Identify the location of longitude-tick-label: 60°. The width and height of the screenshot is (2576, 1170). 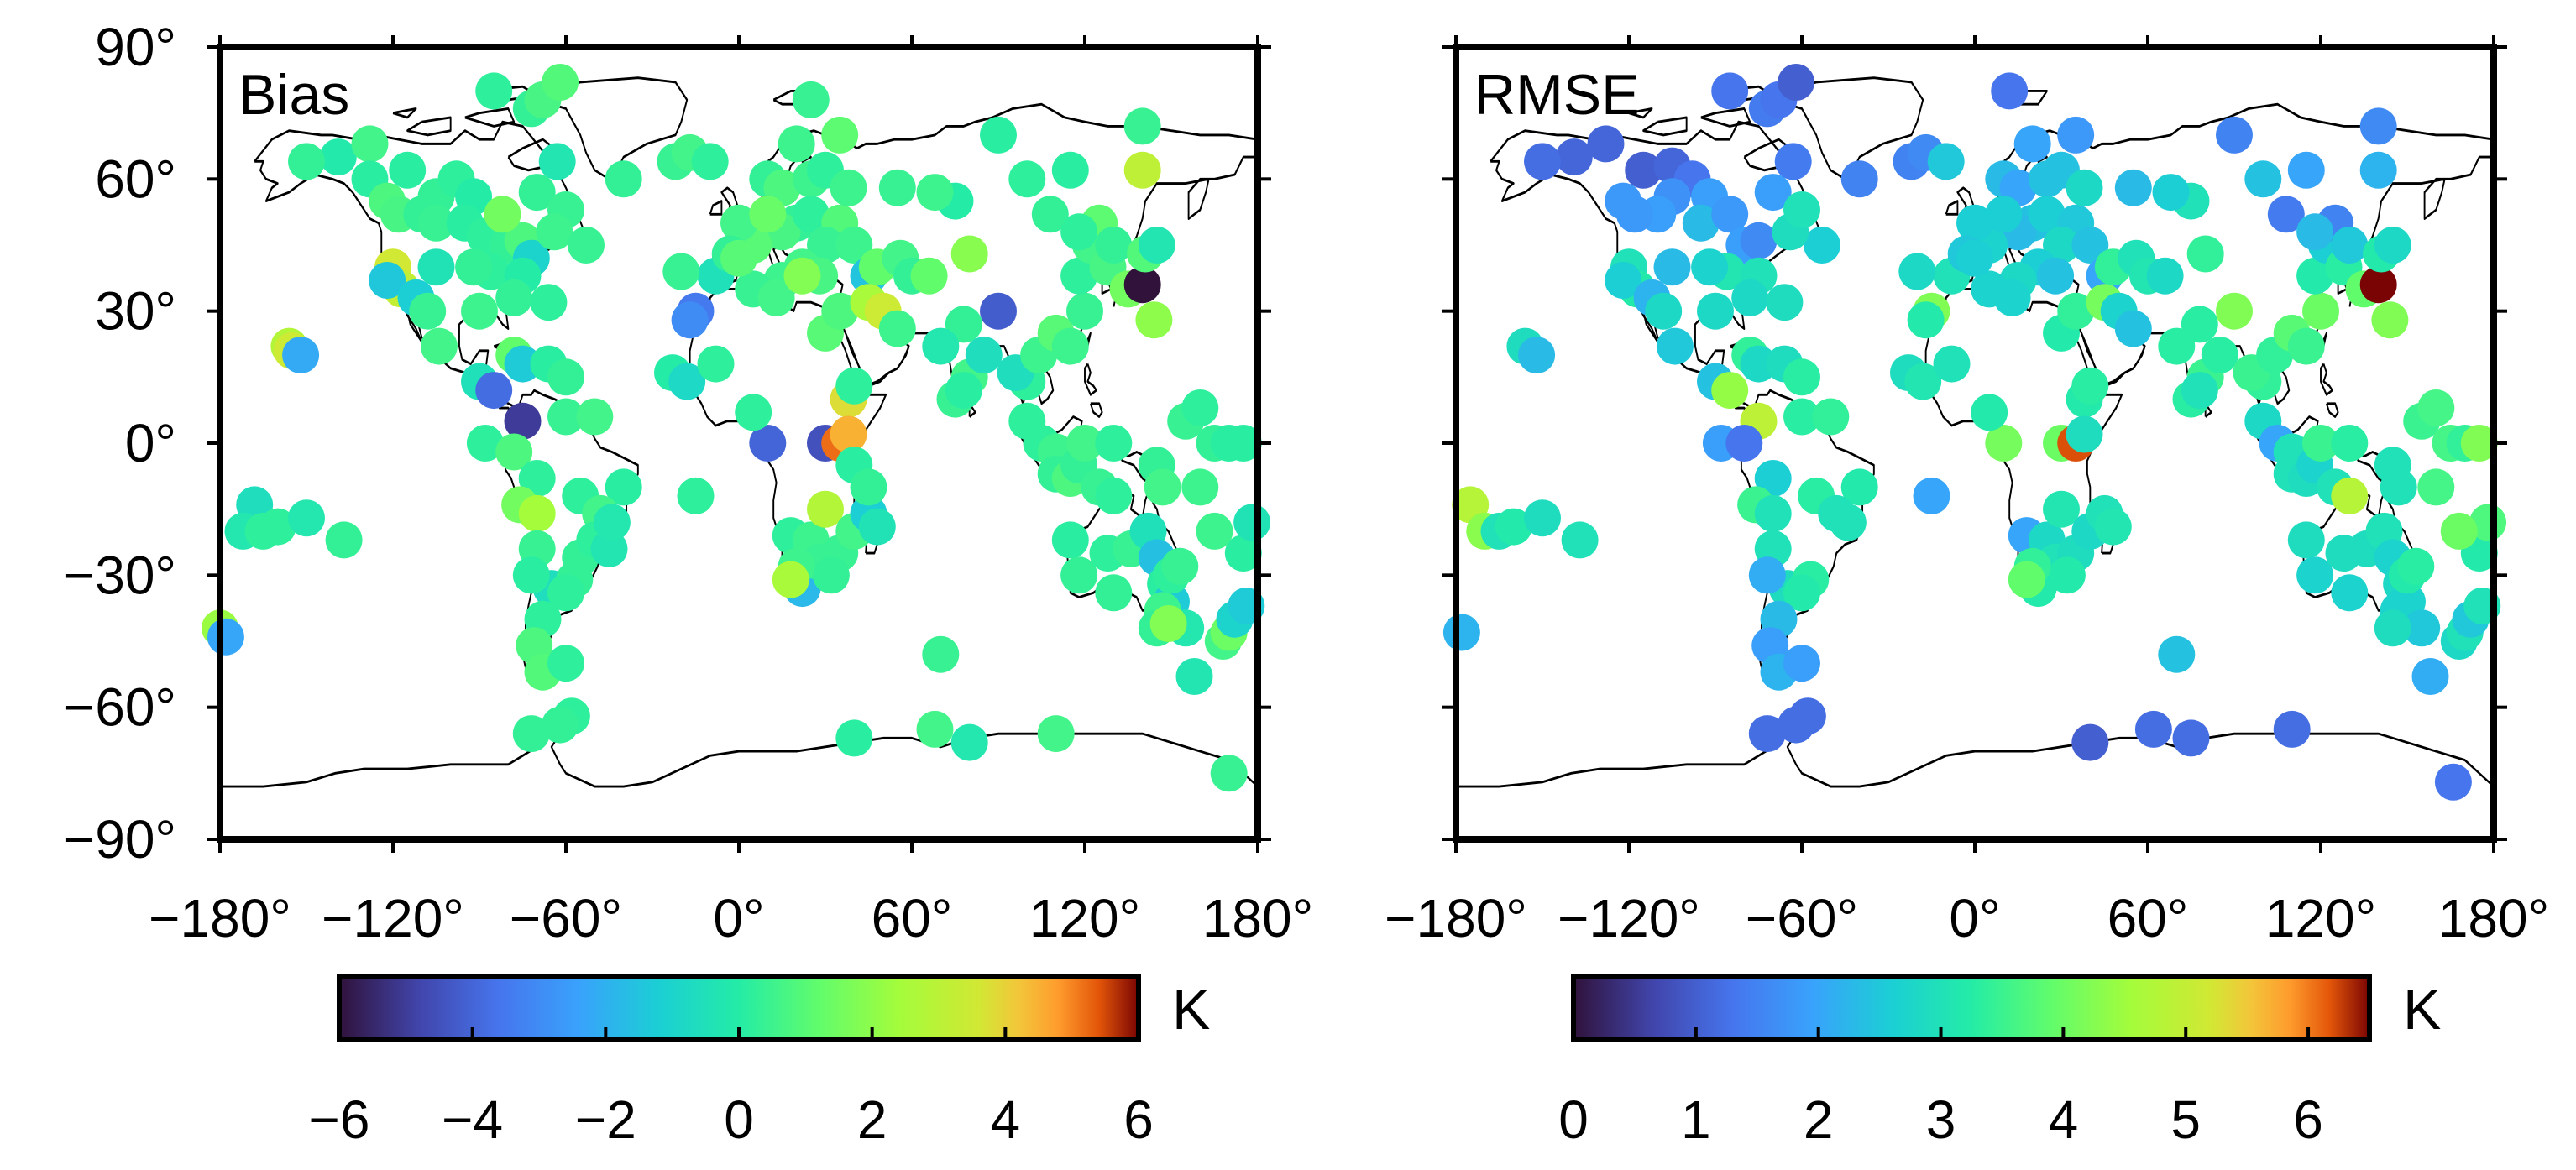
(2148, 918).